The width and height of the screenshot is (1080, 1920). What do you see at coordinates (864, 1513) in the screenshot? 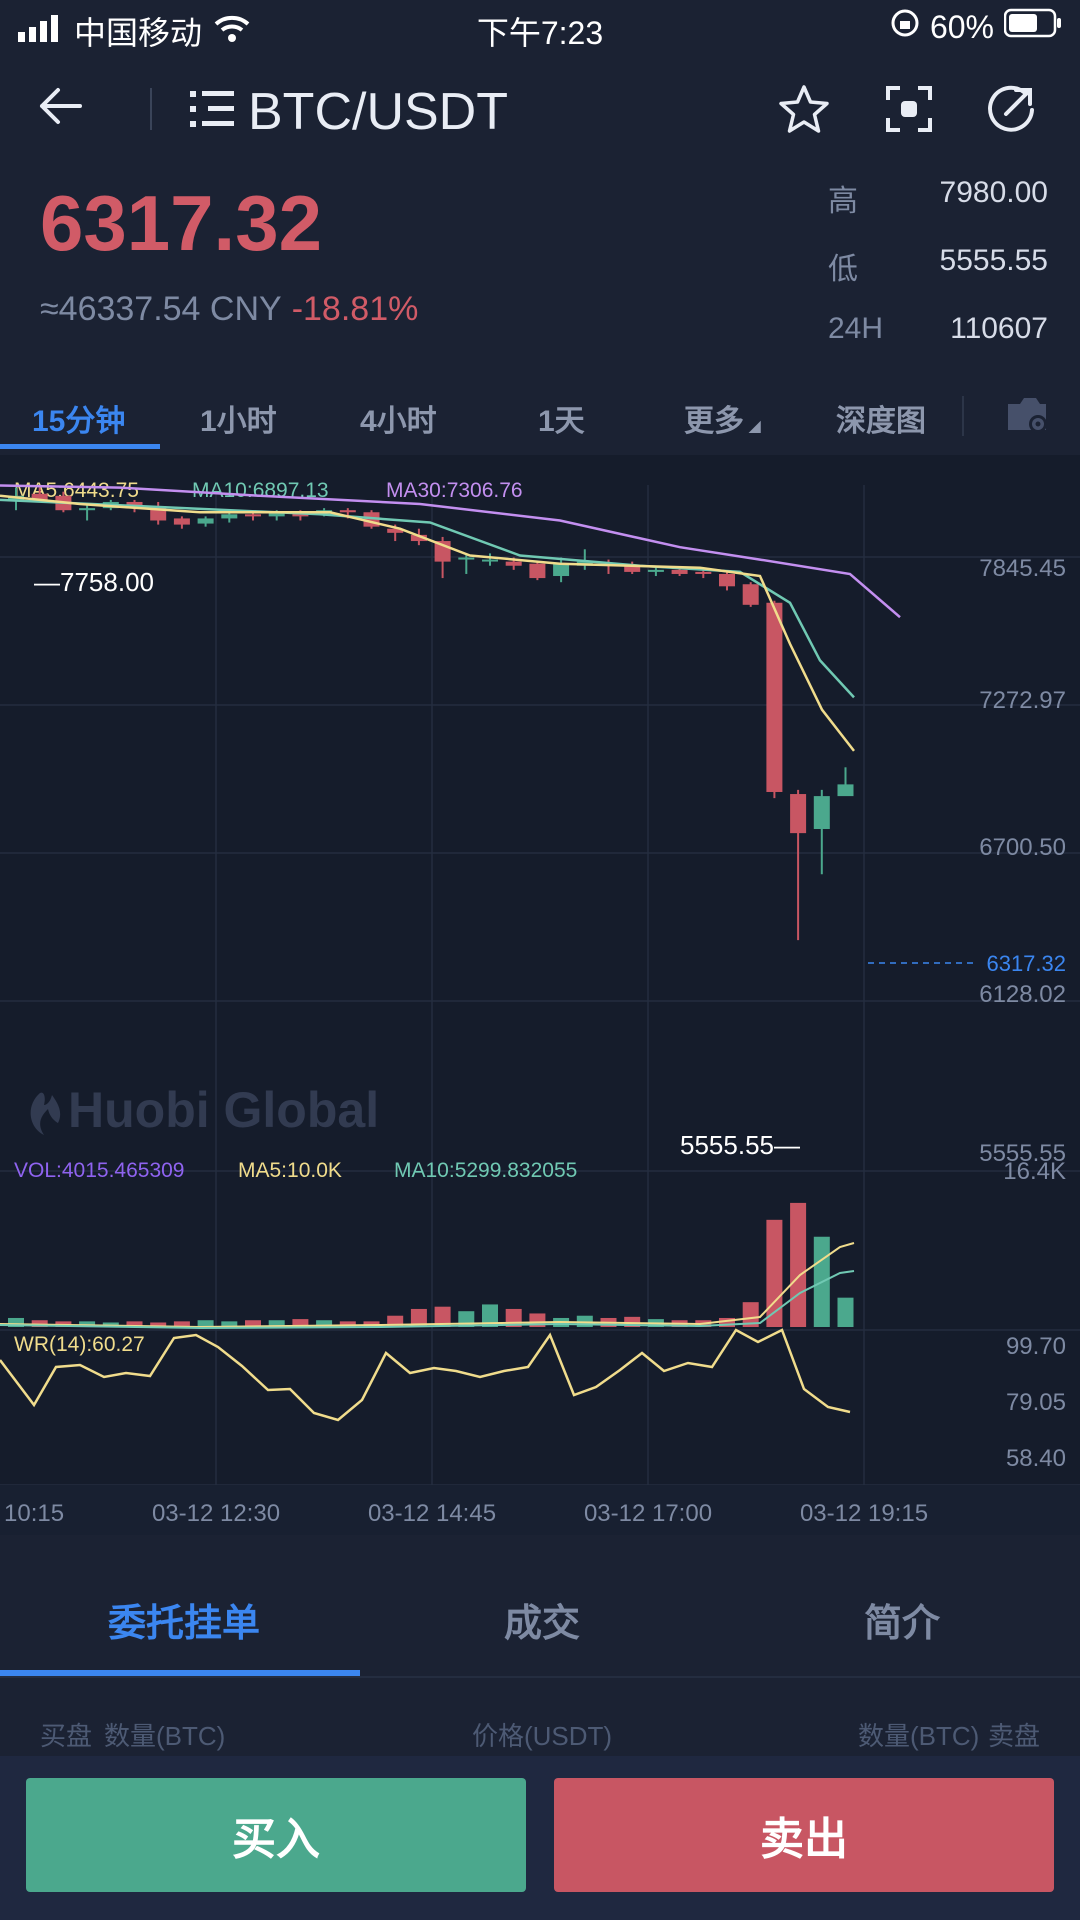
I see `x-tick-5: 03-12 19:15` at bounding box center [864, 1513].